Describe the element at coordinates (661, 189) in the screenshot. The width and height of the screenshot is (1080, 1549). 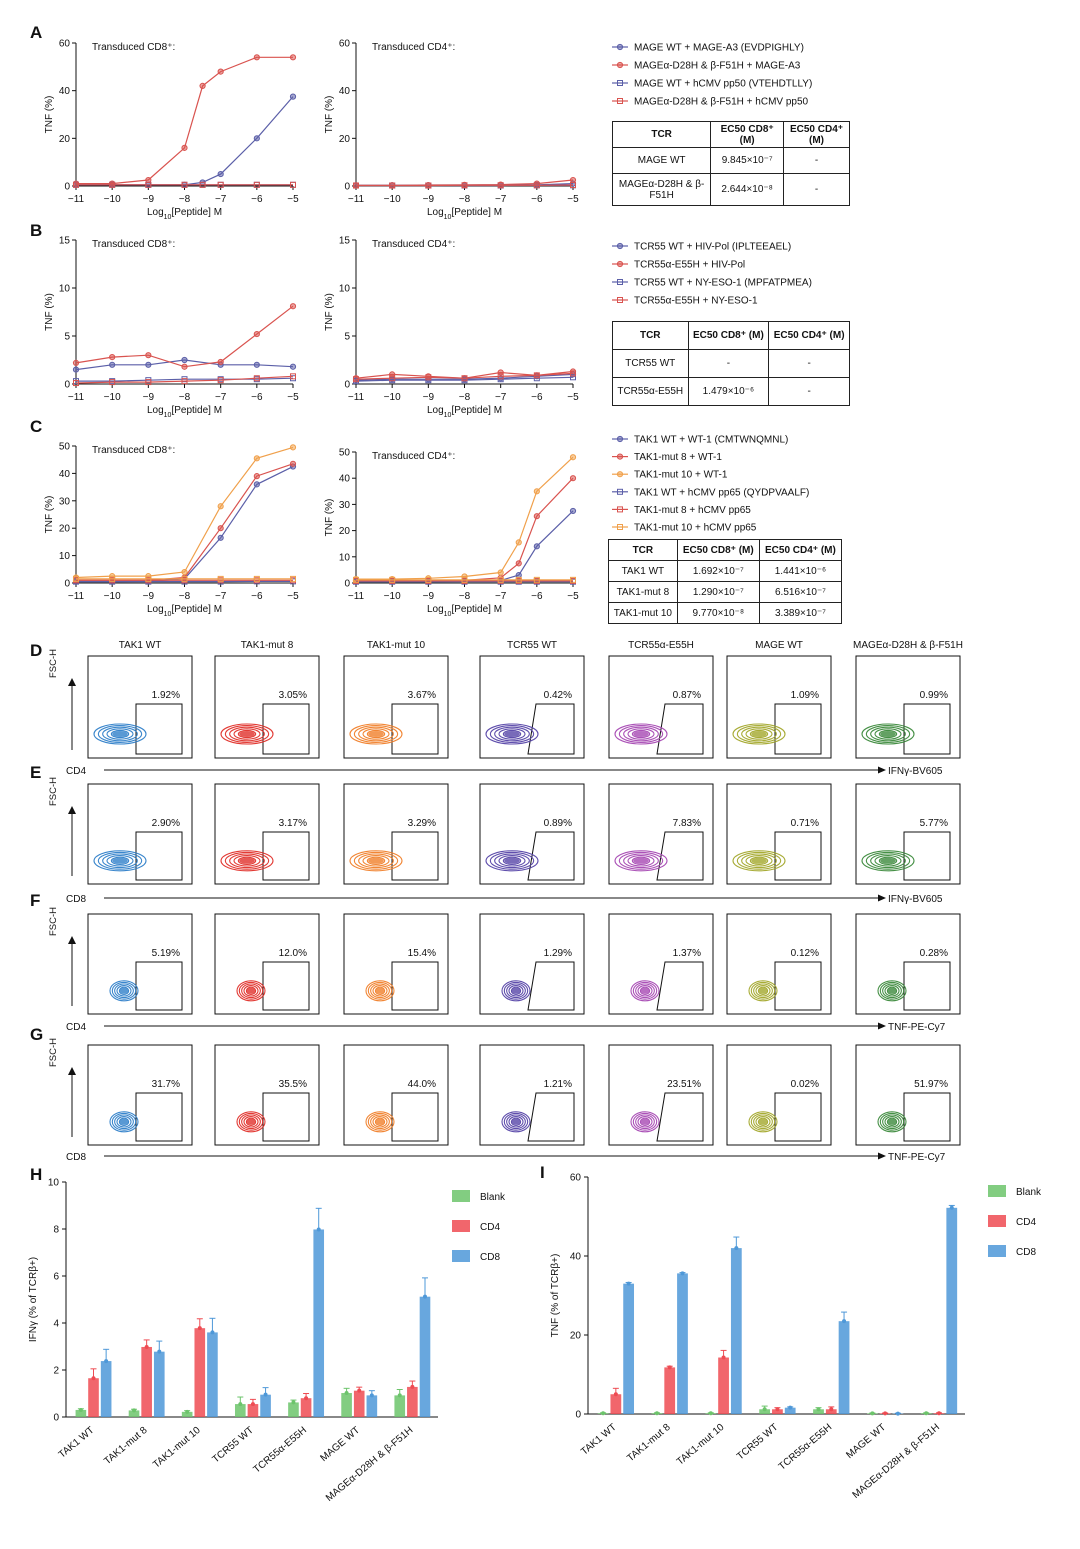
I see `table-cell: MAGEα-D28H & β-F51H` at that location.